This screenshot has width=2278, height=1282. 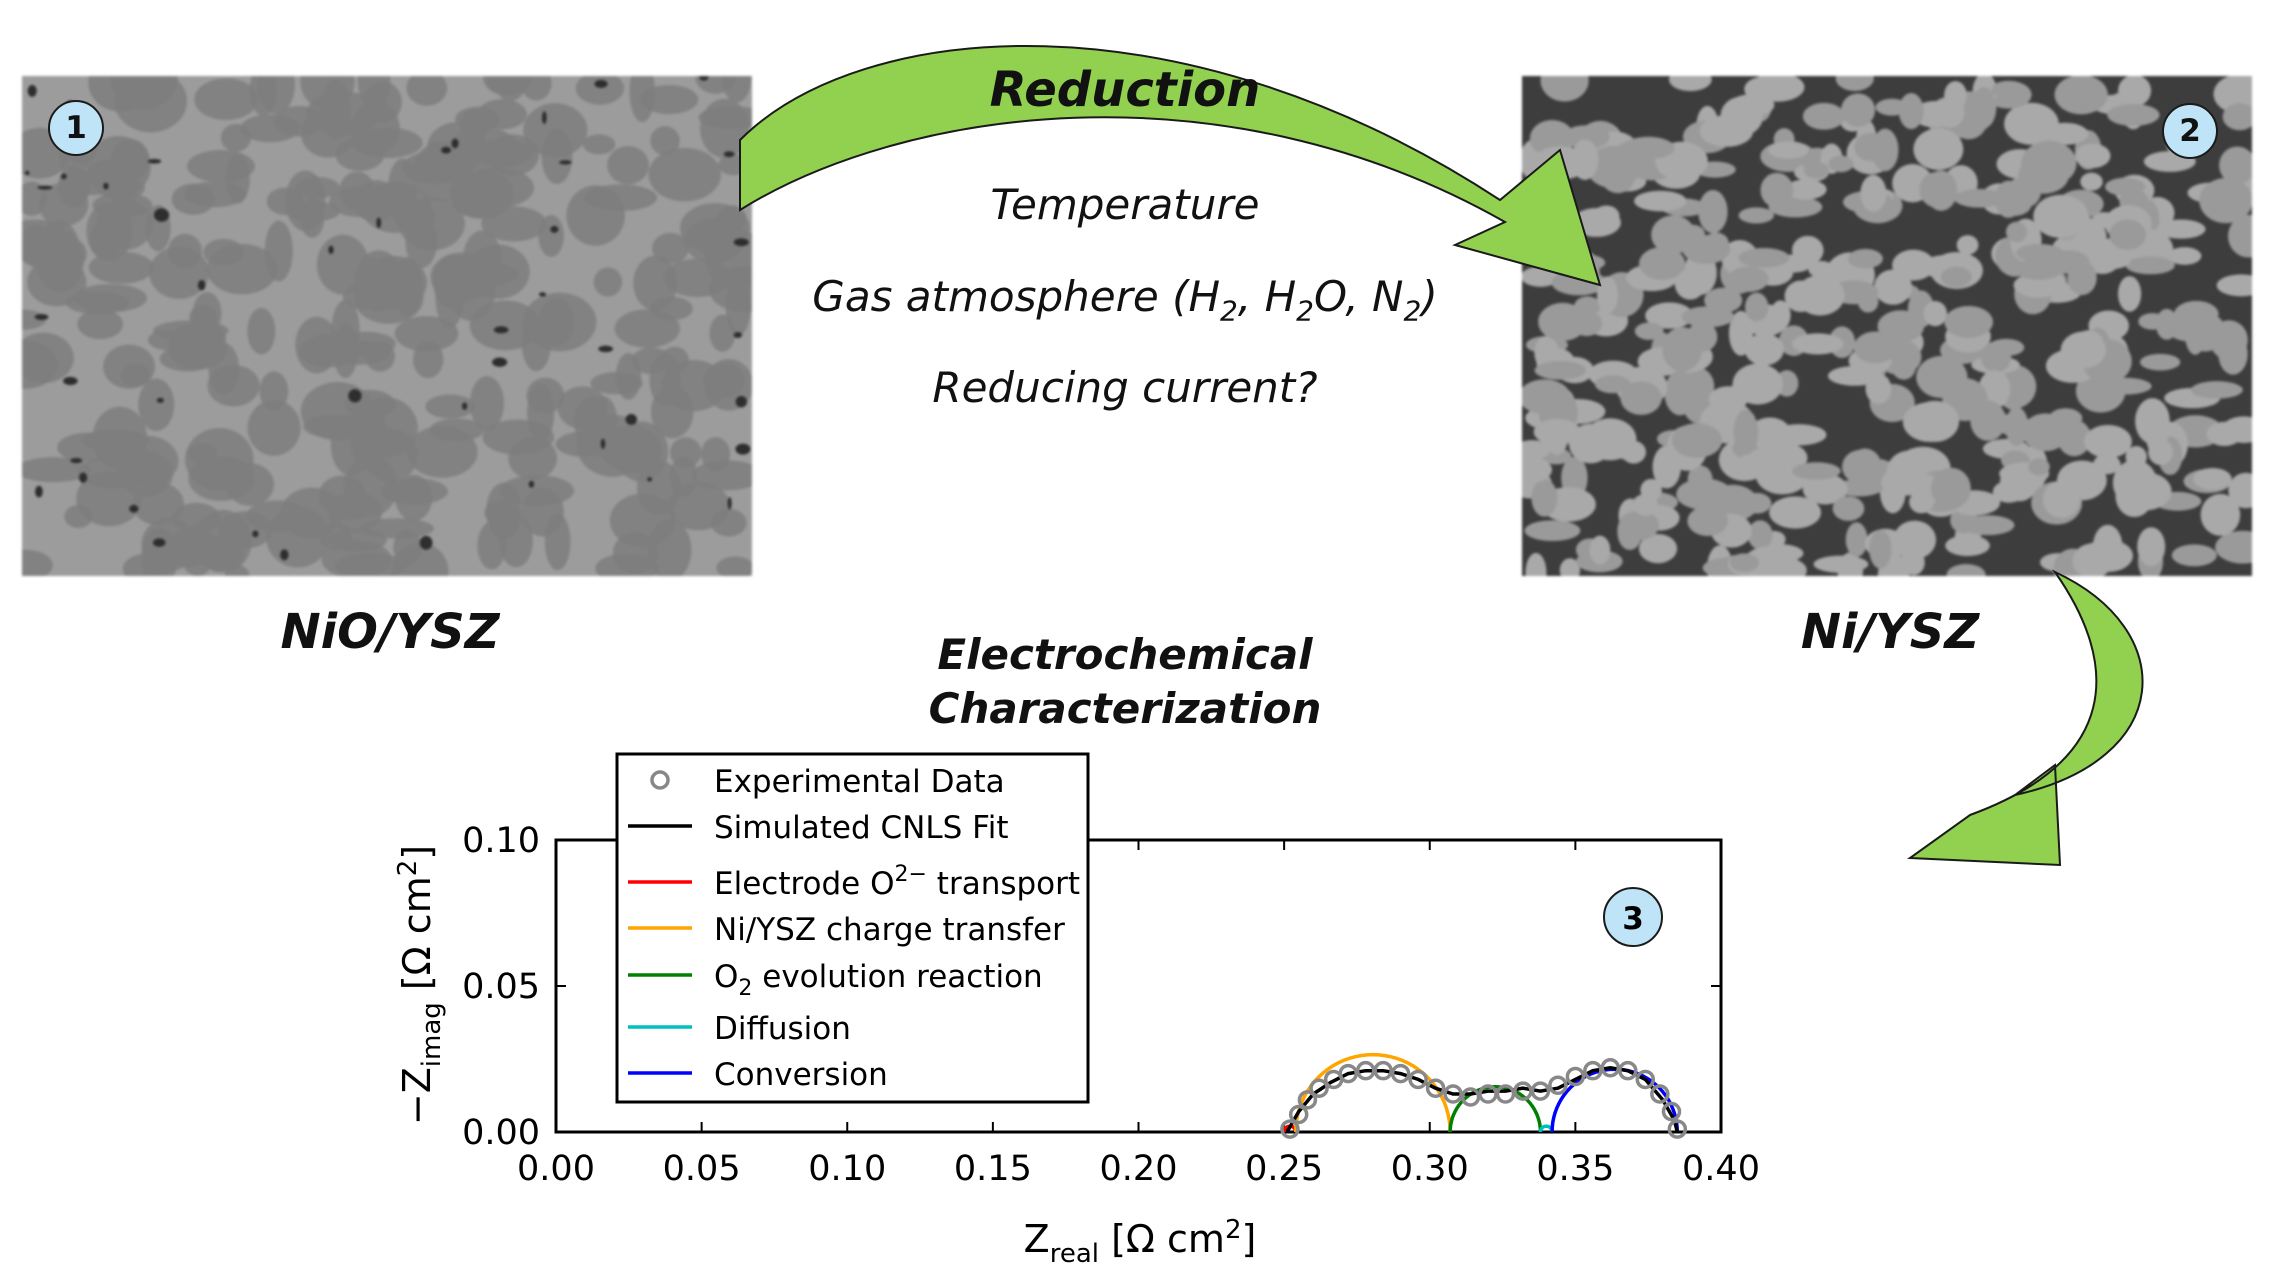 I want to click on nio-ysz-caption: NiO/YSZ, so click(x=390, y=632).